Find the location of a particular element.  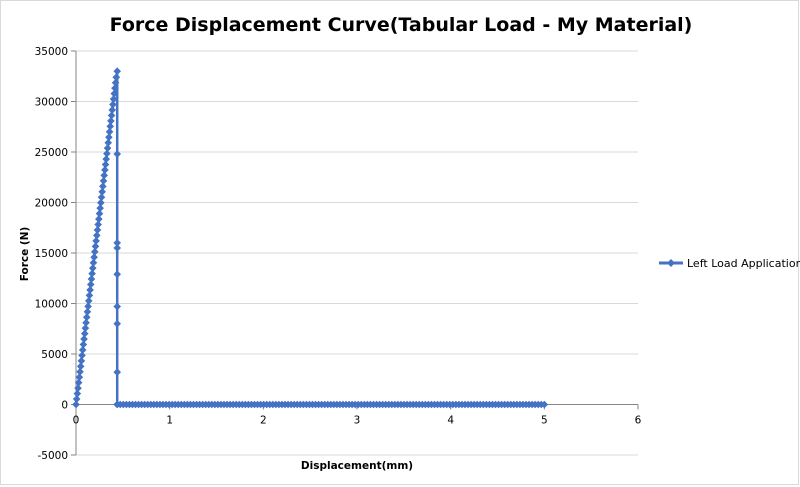

x-axis-title: Displacement(mm) is located at coordinates (357, 466).